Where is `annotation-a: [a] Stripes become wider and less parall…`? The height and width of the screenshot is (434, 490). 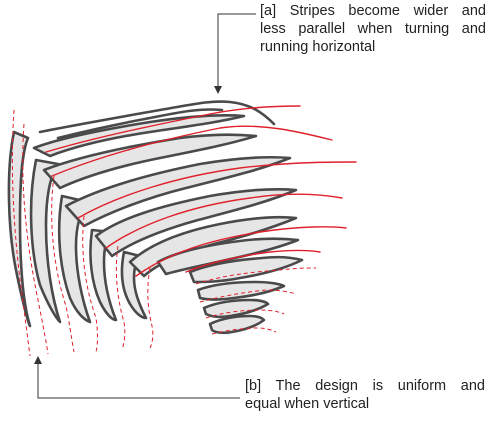 annotation-a: [a] Stripes become wider and less parall… is located at coordinates (373, 29).